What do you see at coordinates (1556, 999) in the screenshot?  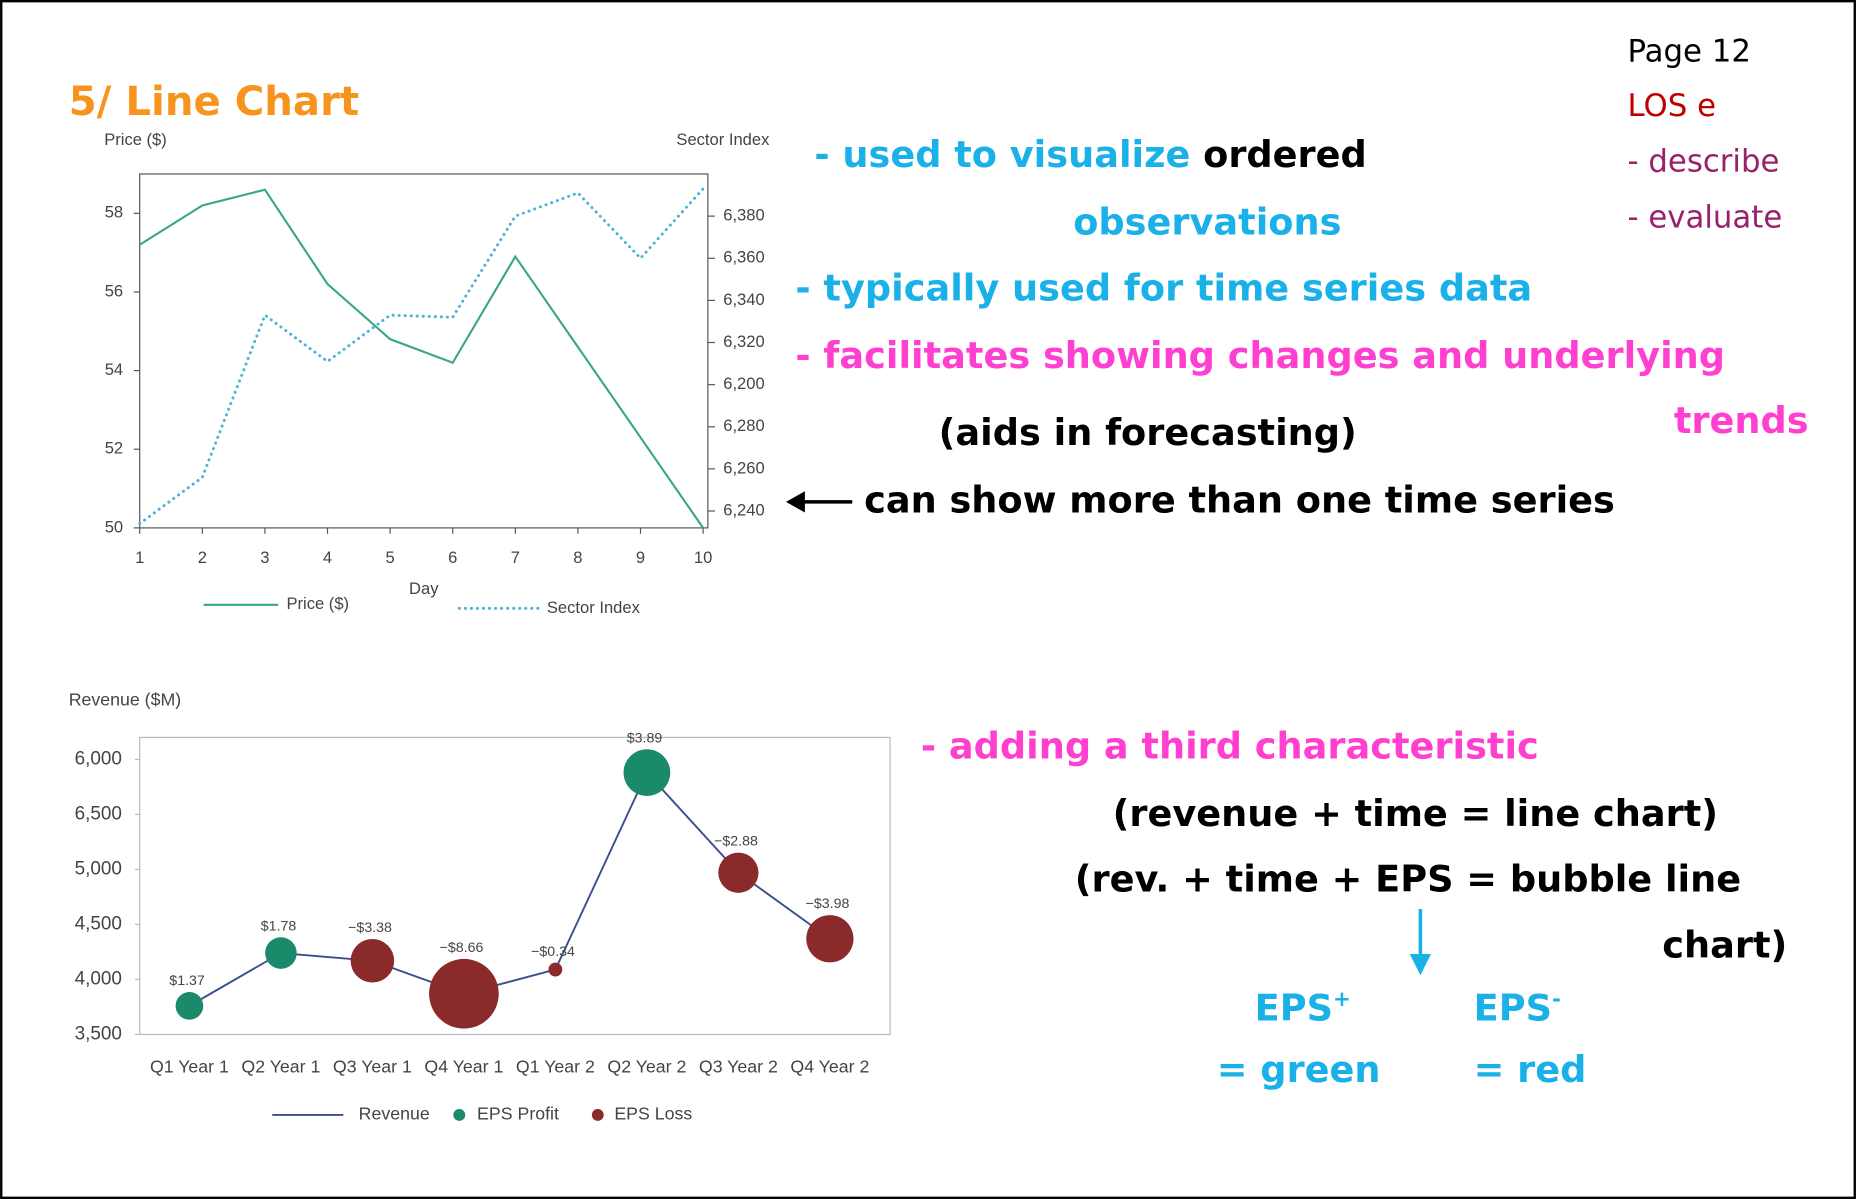 I see `superscript: -` at bounding box center [1556, 999].